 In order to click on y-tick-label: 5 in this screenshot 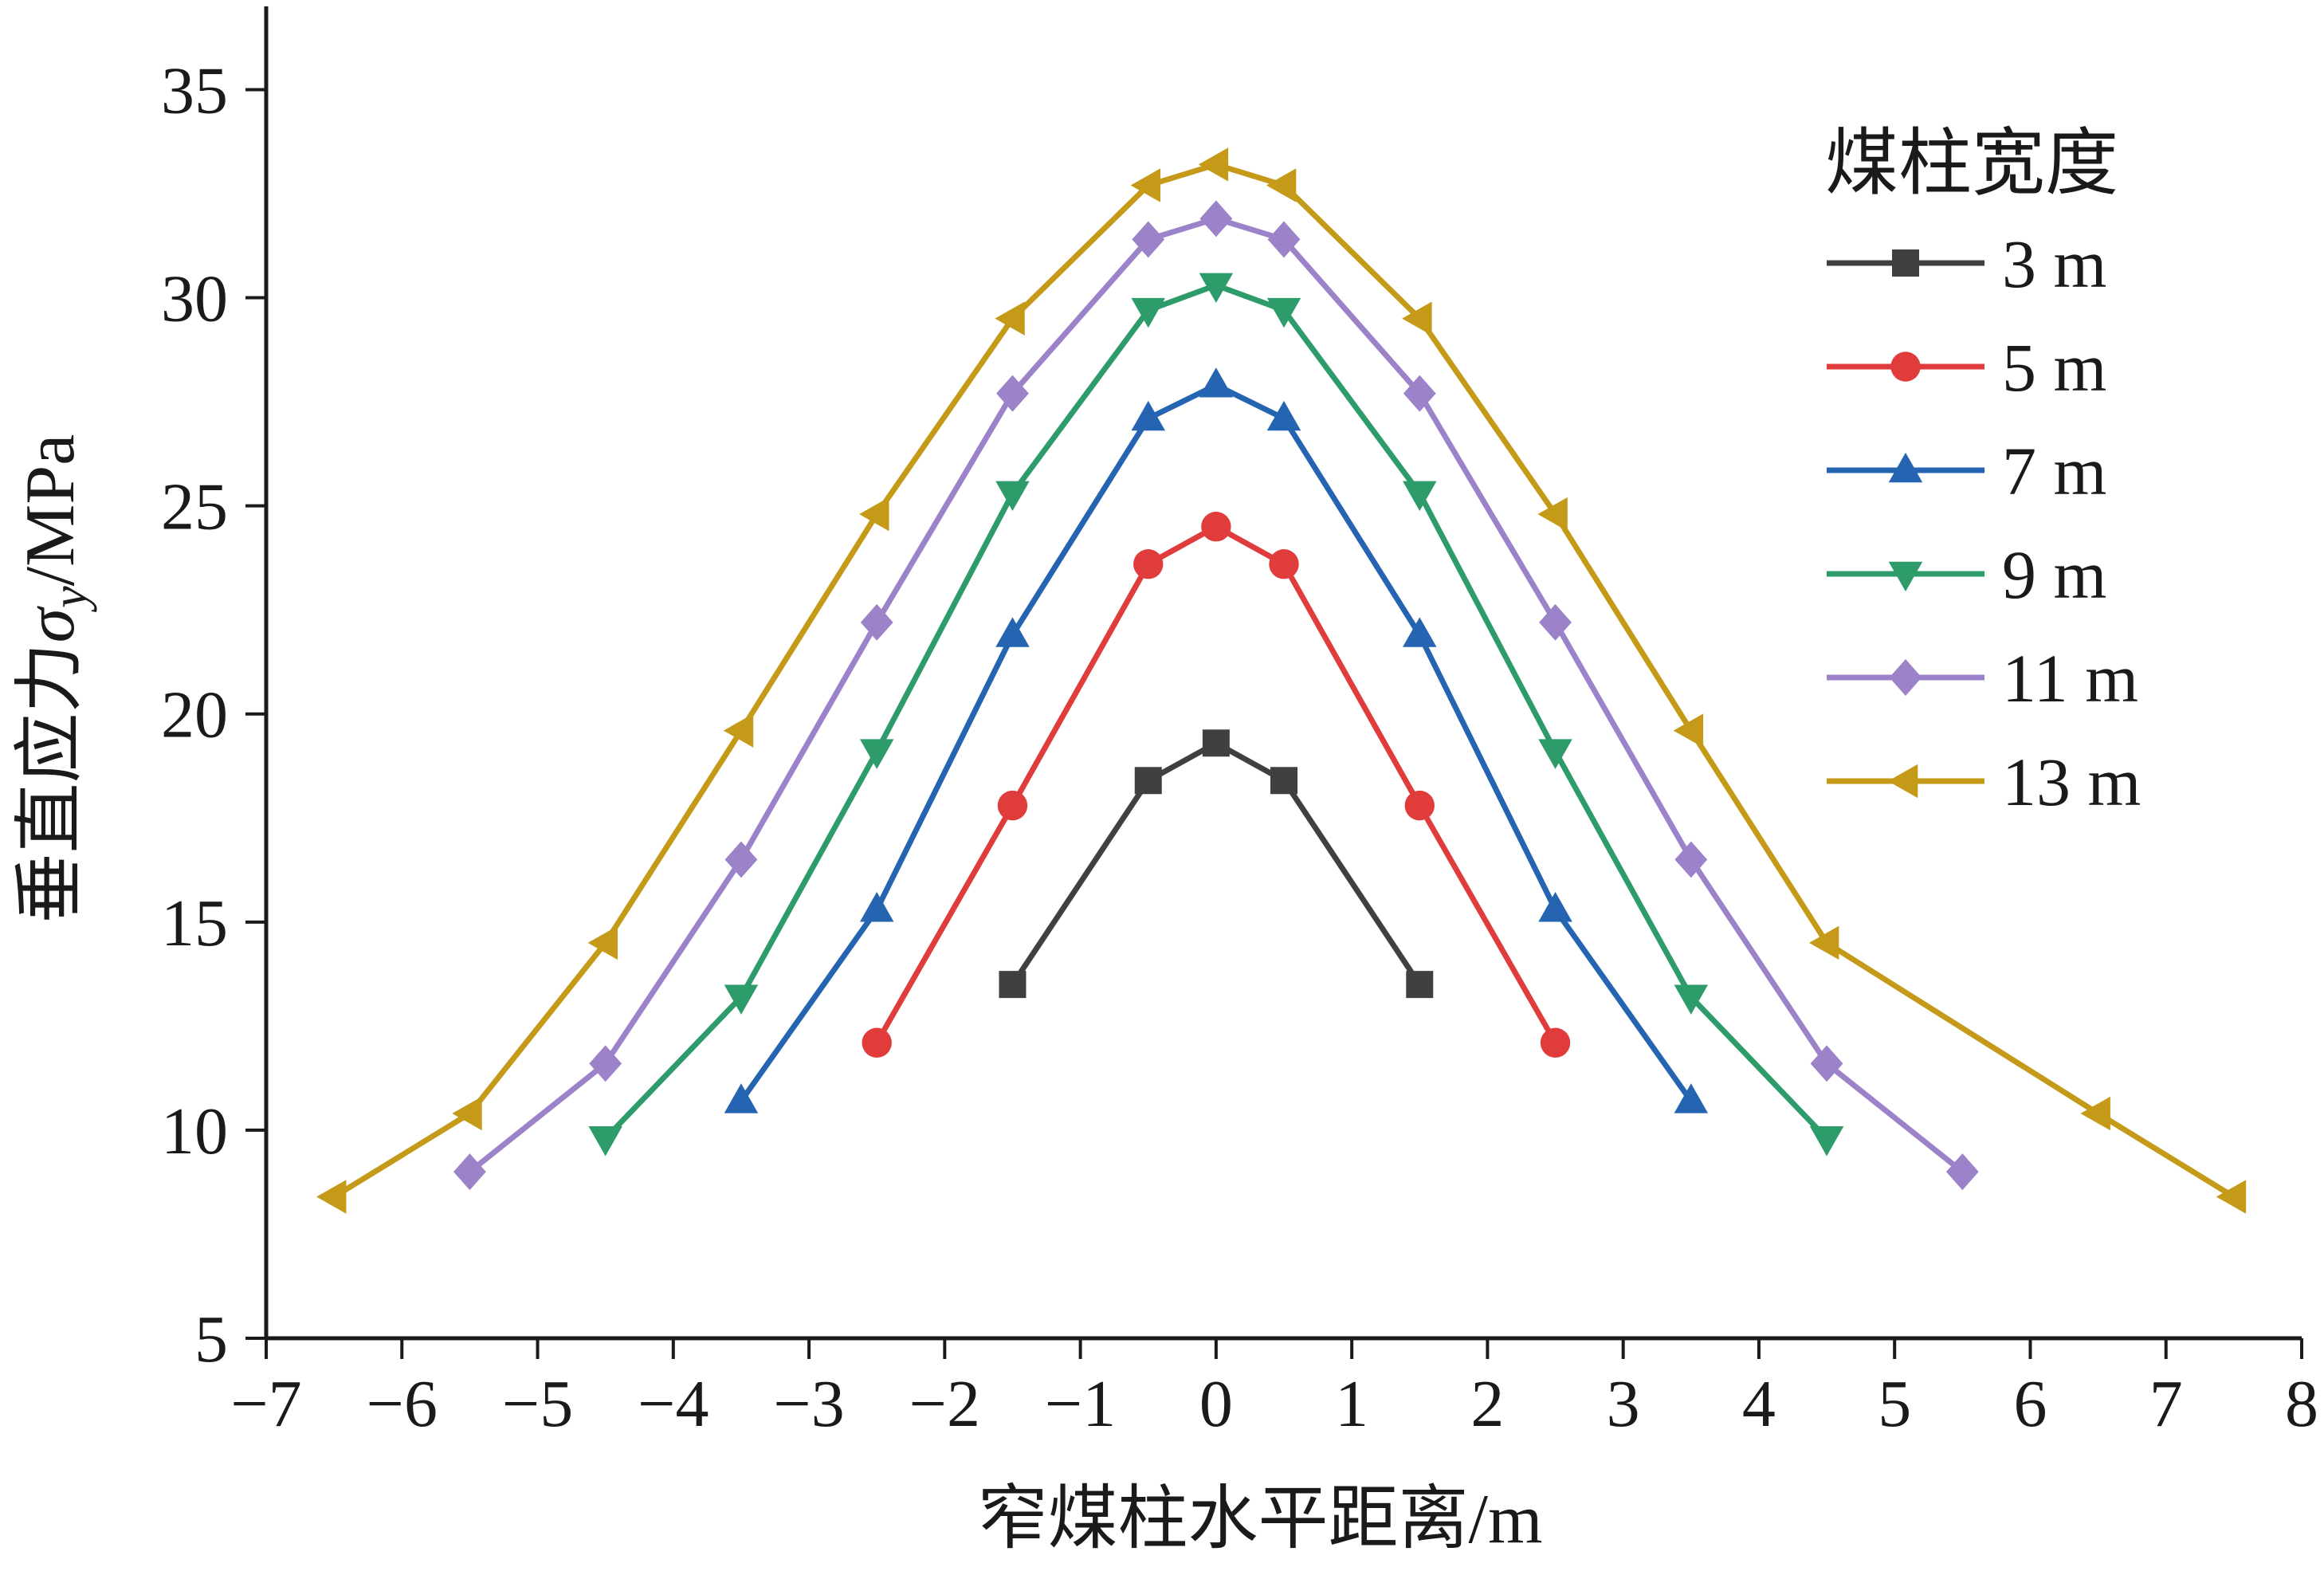, I will do `click(211, 1339)`.